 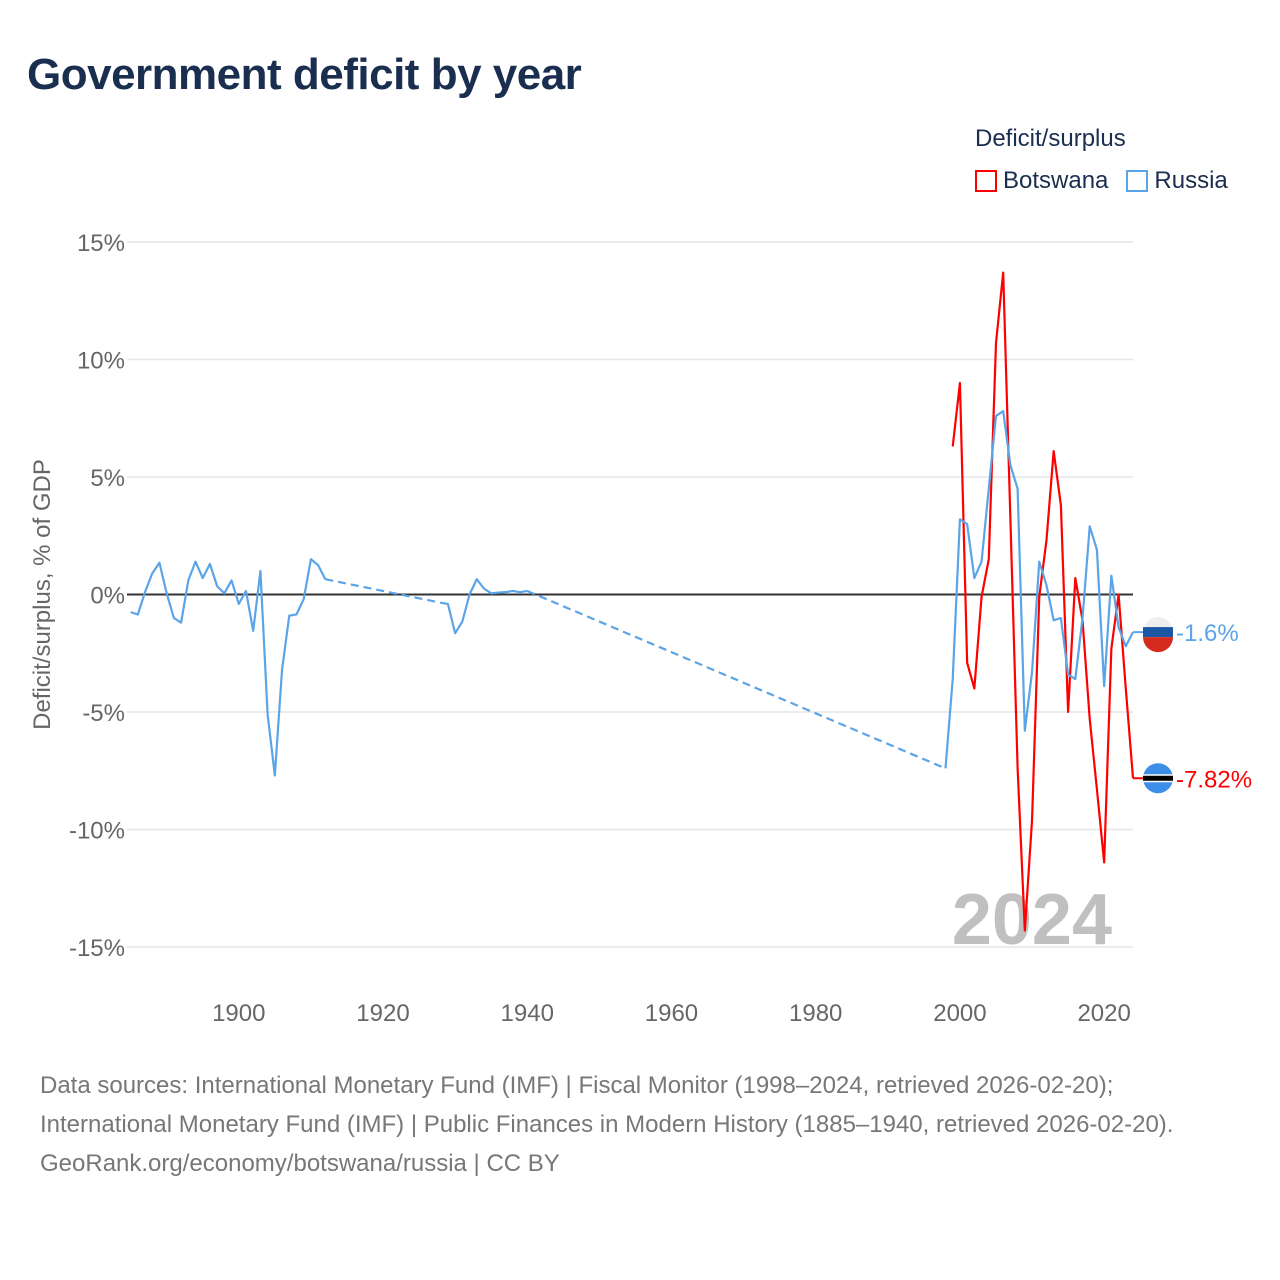 I want to click on legend-item-botswana: Botswana, so click(x=1041, y=181).